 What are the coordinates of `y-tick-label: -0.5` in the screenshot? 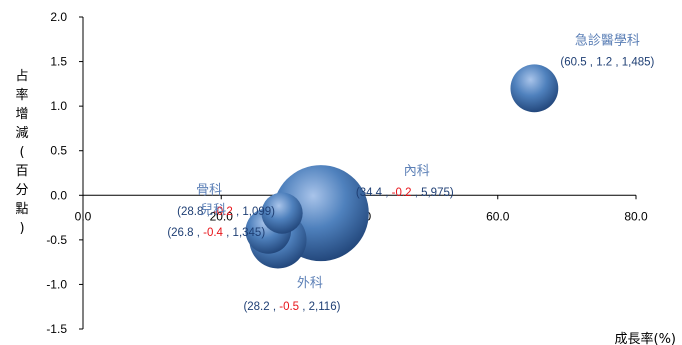 It's located at (56, 240).